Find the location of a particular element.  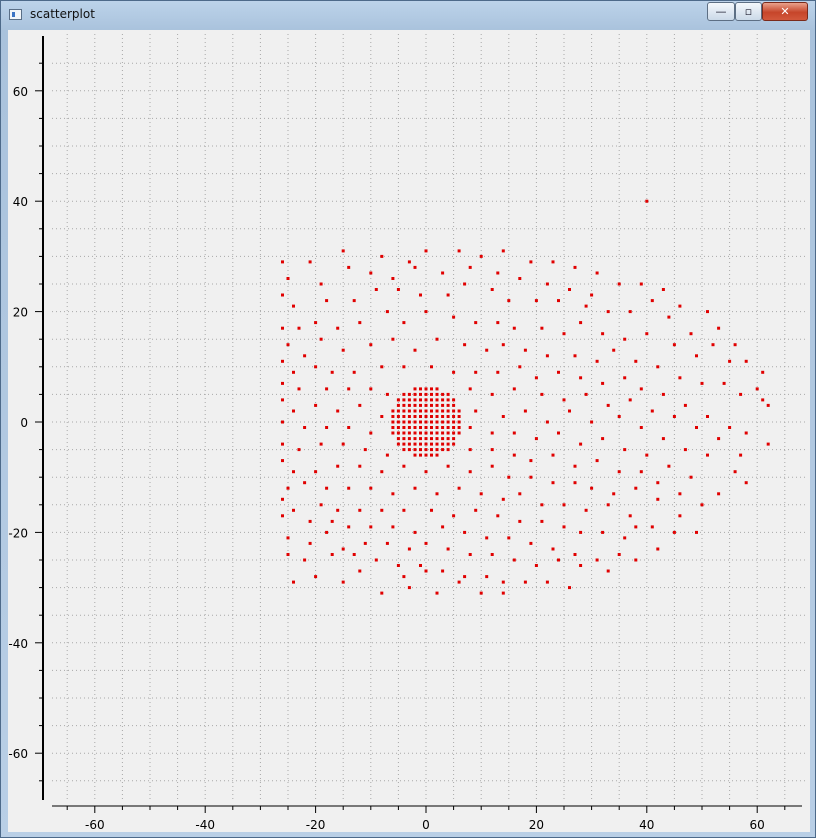

title-bar: scatterplot — ▫ ✕ is located at coordinates (408, 15).